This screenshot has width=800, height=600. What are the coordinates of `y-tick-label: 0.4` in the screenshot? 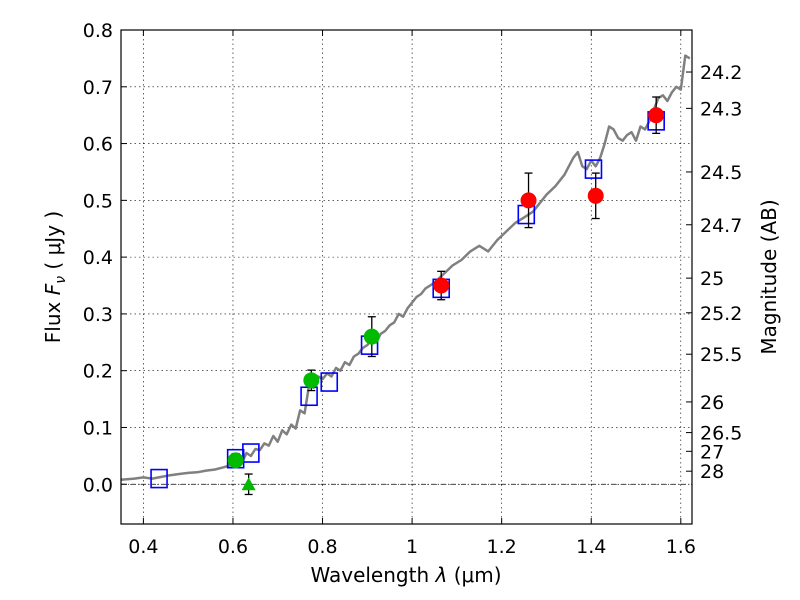 It's located at (98, 258).